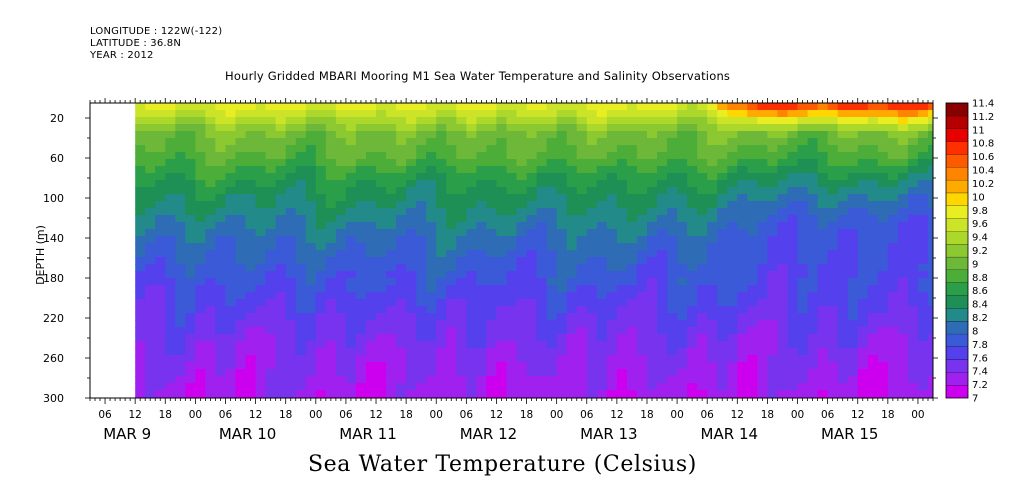 The image size is (1009, 504). Describe the element at coordinates (980, 318) in the screenshot. I see `colorbar-label: 8.2` at that location.